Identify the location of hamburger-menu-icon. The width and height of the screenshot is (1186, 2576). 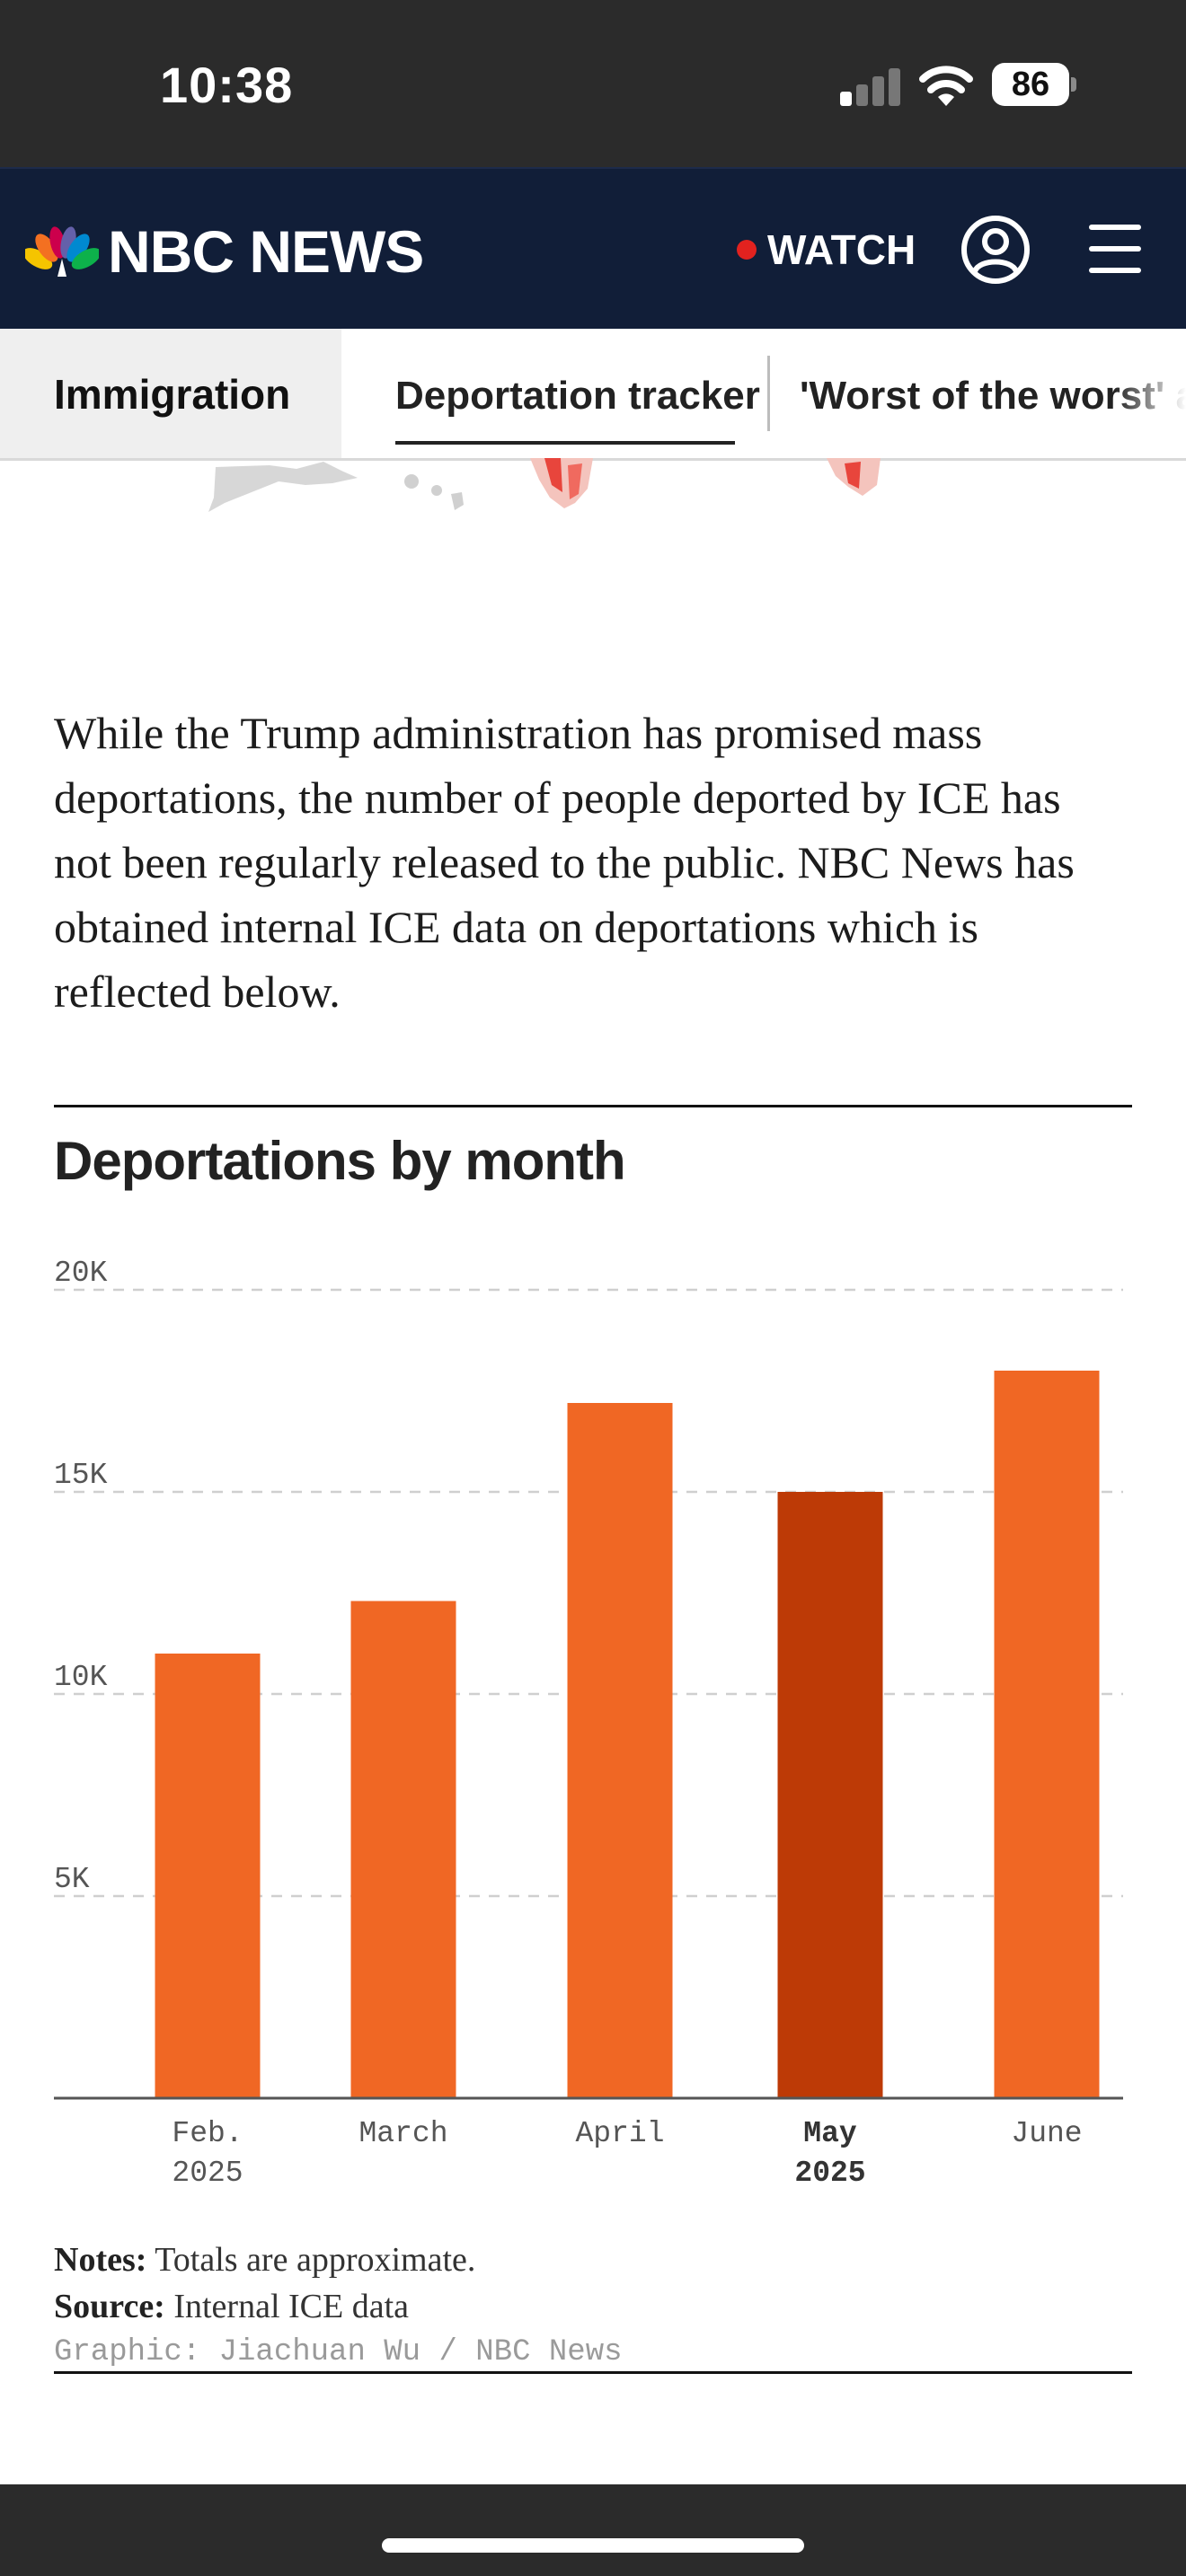
(1117, 249).